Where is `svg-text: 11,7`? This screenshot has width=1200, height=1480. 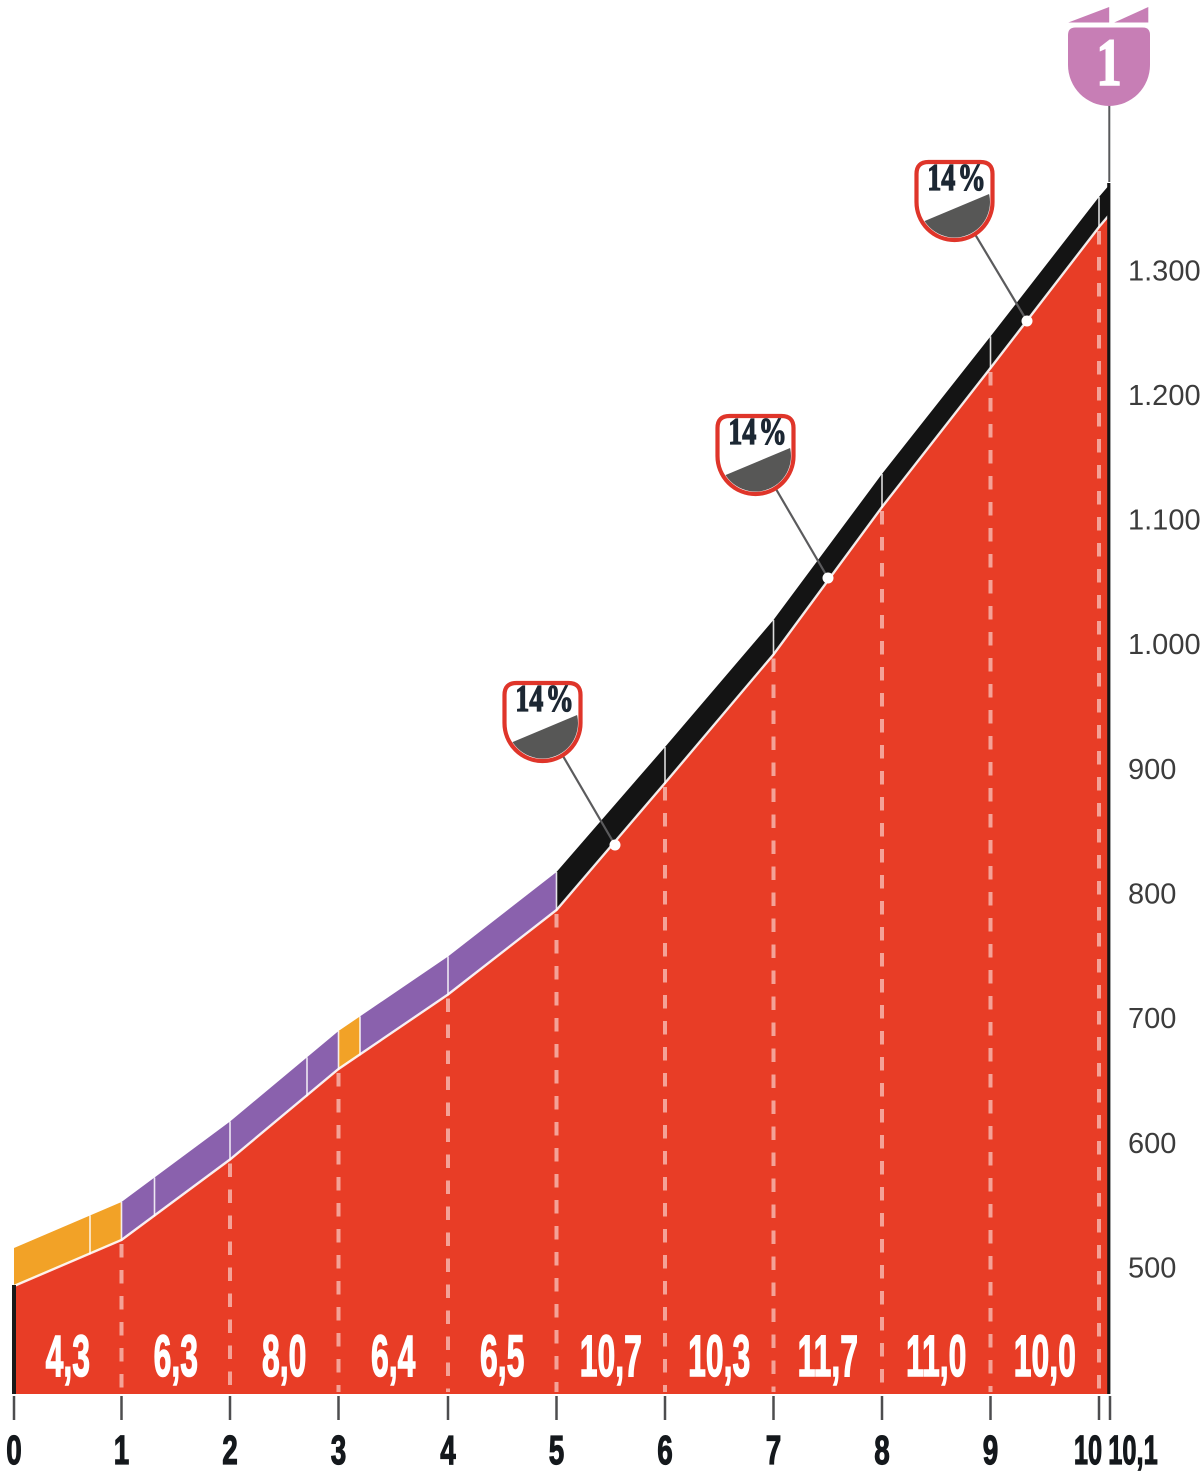
svg-text: 11,7 is located at coordinates (828, 1356).